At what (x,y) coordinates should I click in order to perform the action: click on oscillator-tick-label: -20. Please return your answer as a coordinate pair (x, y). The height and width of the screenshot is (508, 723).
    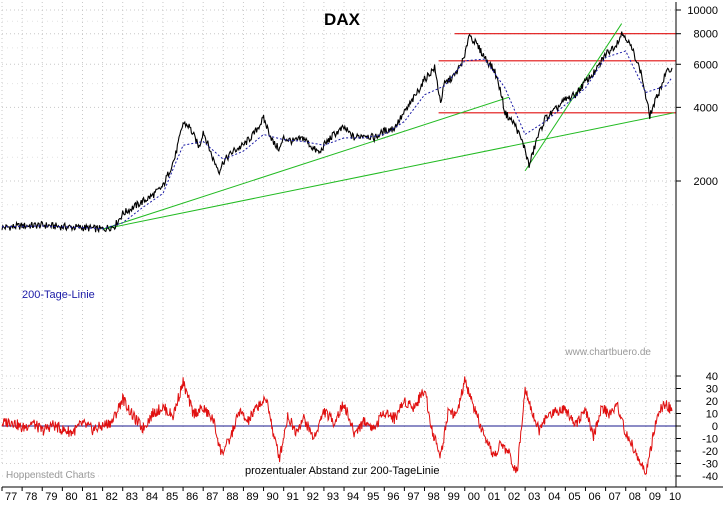
    Looking at the image, I should click on (710, 452).